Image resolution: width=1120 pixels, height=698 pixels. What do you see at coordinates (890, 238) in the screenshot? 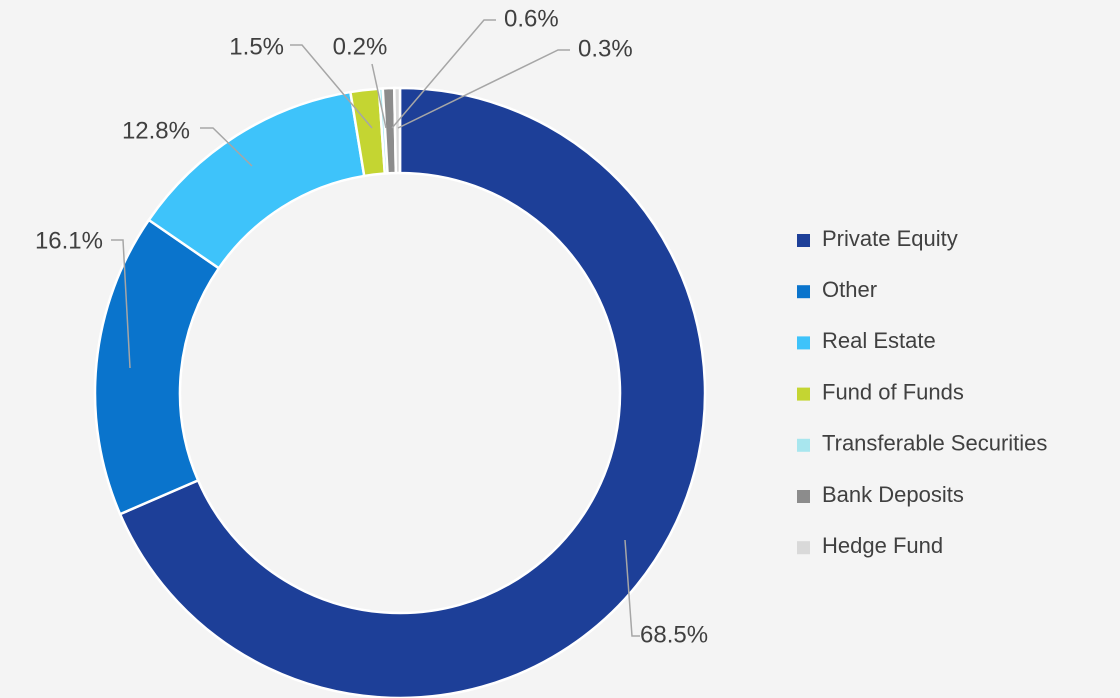
I see `legend-label: Private Equity` at bounding box center [890, 238].